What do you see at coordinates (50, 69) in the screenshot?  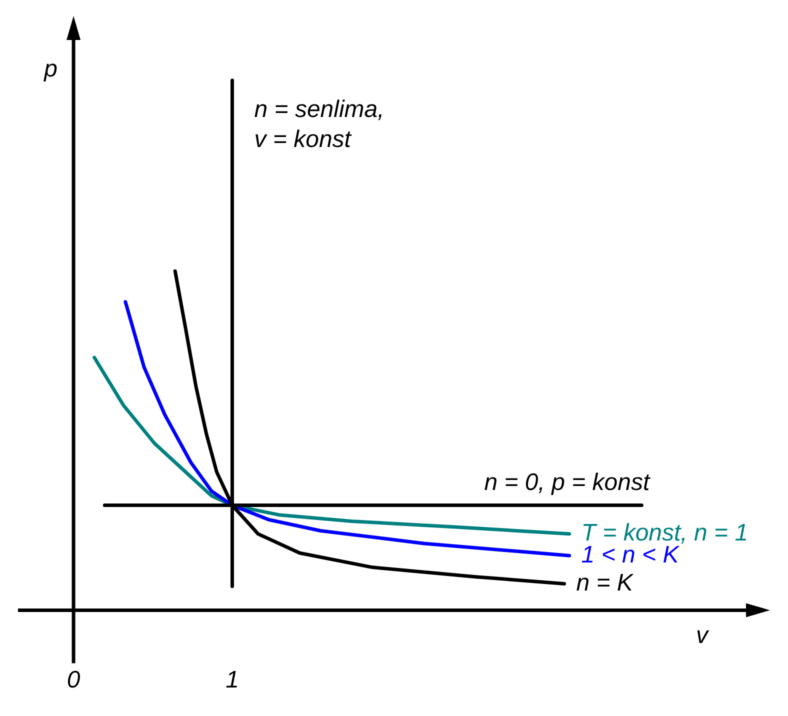 I see `y-axis-title: p` at bounding box center [50, 69].